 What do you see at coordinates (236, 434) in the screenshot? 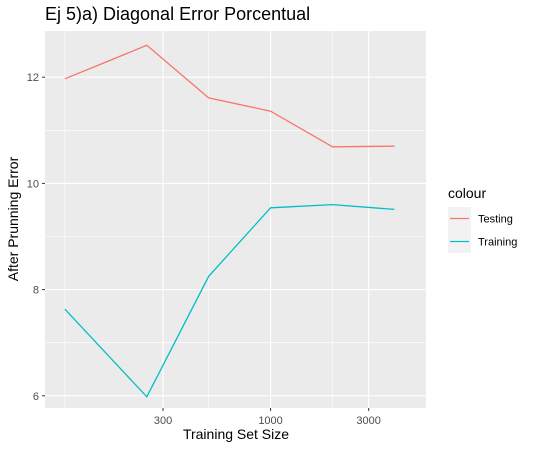
I see `x-axis-title: Training Set Size` at bounding box center [236, 434].